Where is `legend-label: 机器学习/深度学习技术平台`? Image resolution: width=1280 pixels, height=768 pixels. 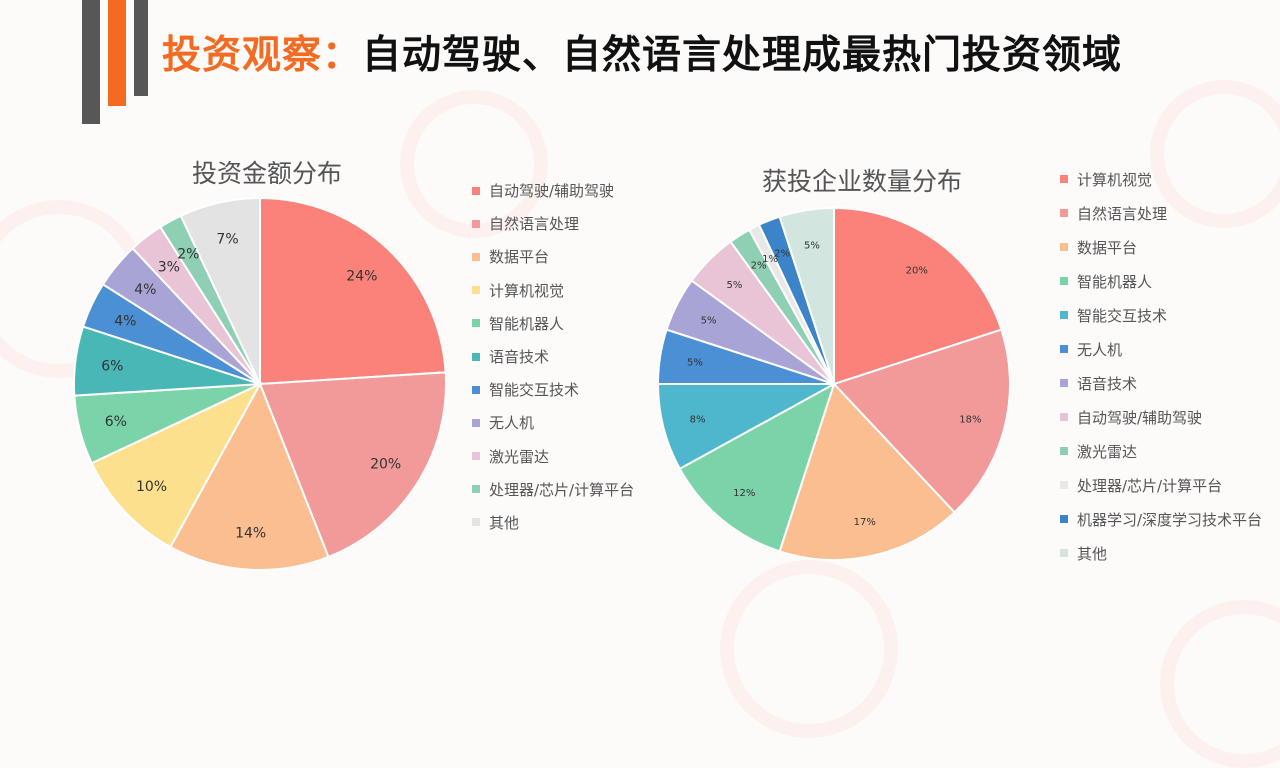
legend-label: 机器学习/深度学习技术平台 is located at coordinates (1170, 519).